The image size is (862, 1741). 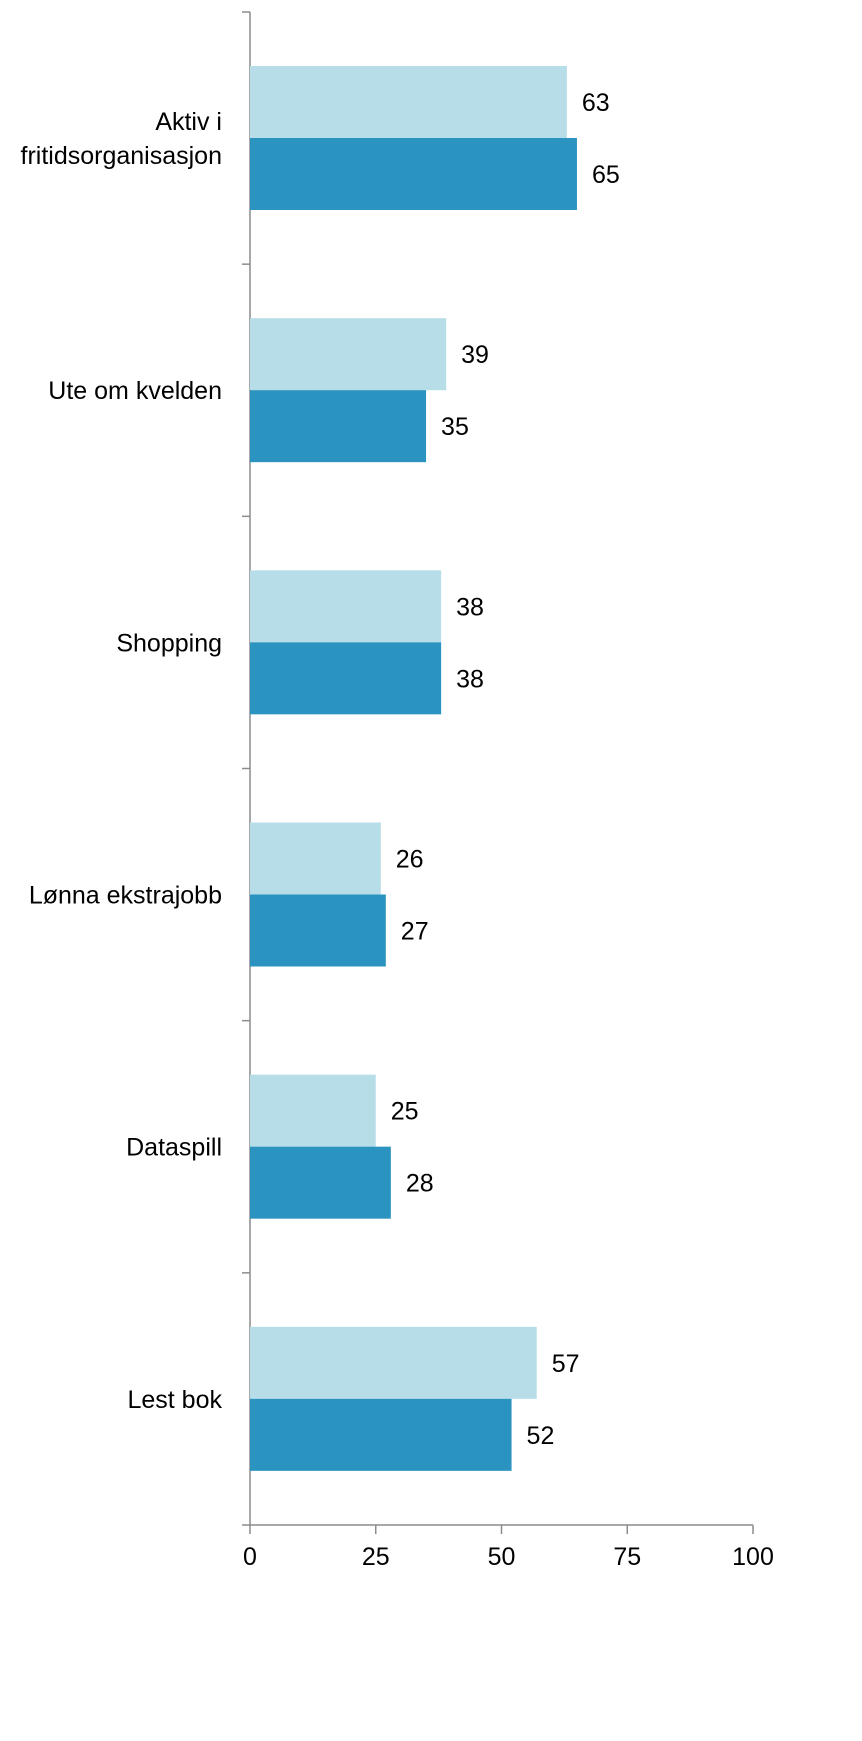 What do you see at coordinates (174, 1148) in the screenshot?
I see `category-label: Dataspill` at bounding box center [174, 1148].